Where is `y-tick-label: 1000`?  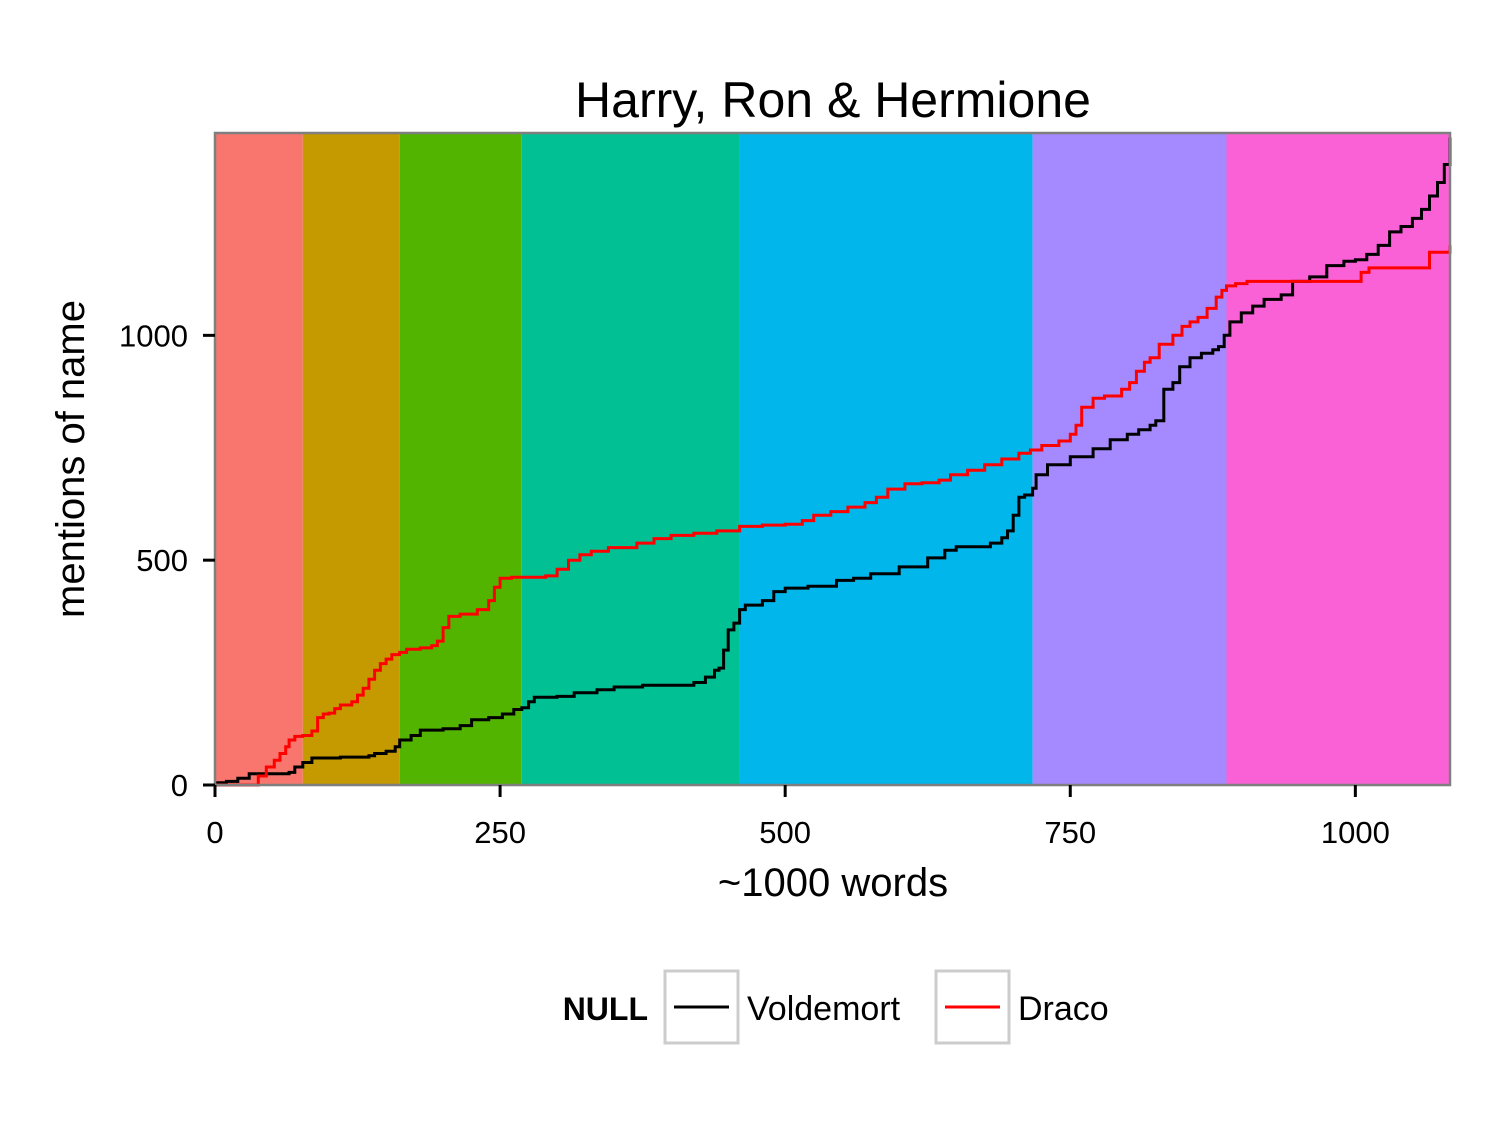
y-tick-label: 1000 is located at coordinates (153, 335).